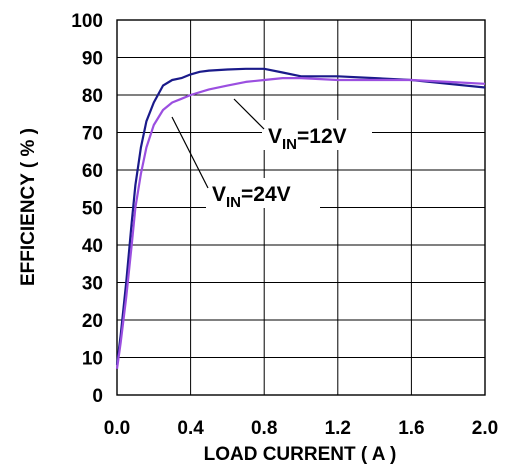 The image size is (517, 468). Describe the element at coordinates (92, 321) in the screenshot. I see `y-tick-label: 20` at that location.